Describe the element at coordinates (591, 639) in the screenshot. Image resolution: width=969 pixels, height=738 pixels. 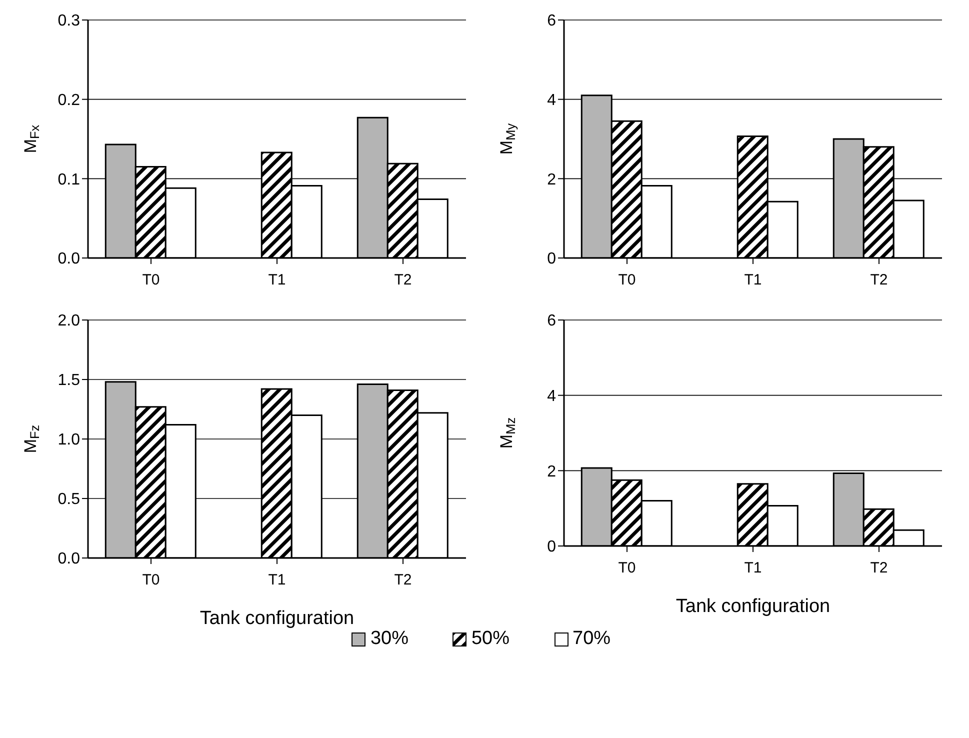
I see `legend-label: 70%` at that location.